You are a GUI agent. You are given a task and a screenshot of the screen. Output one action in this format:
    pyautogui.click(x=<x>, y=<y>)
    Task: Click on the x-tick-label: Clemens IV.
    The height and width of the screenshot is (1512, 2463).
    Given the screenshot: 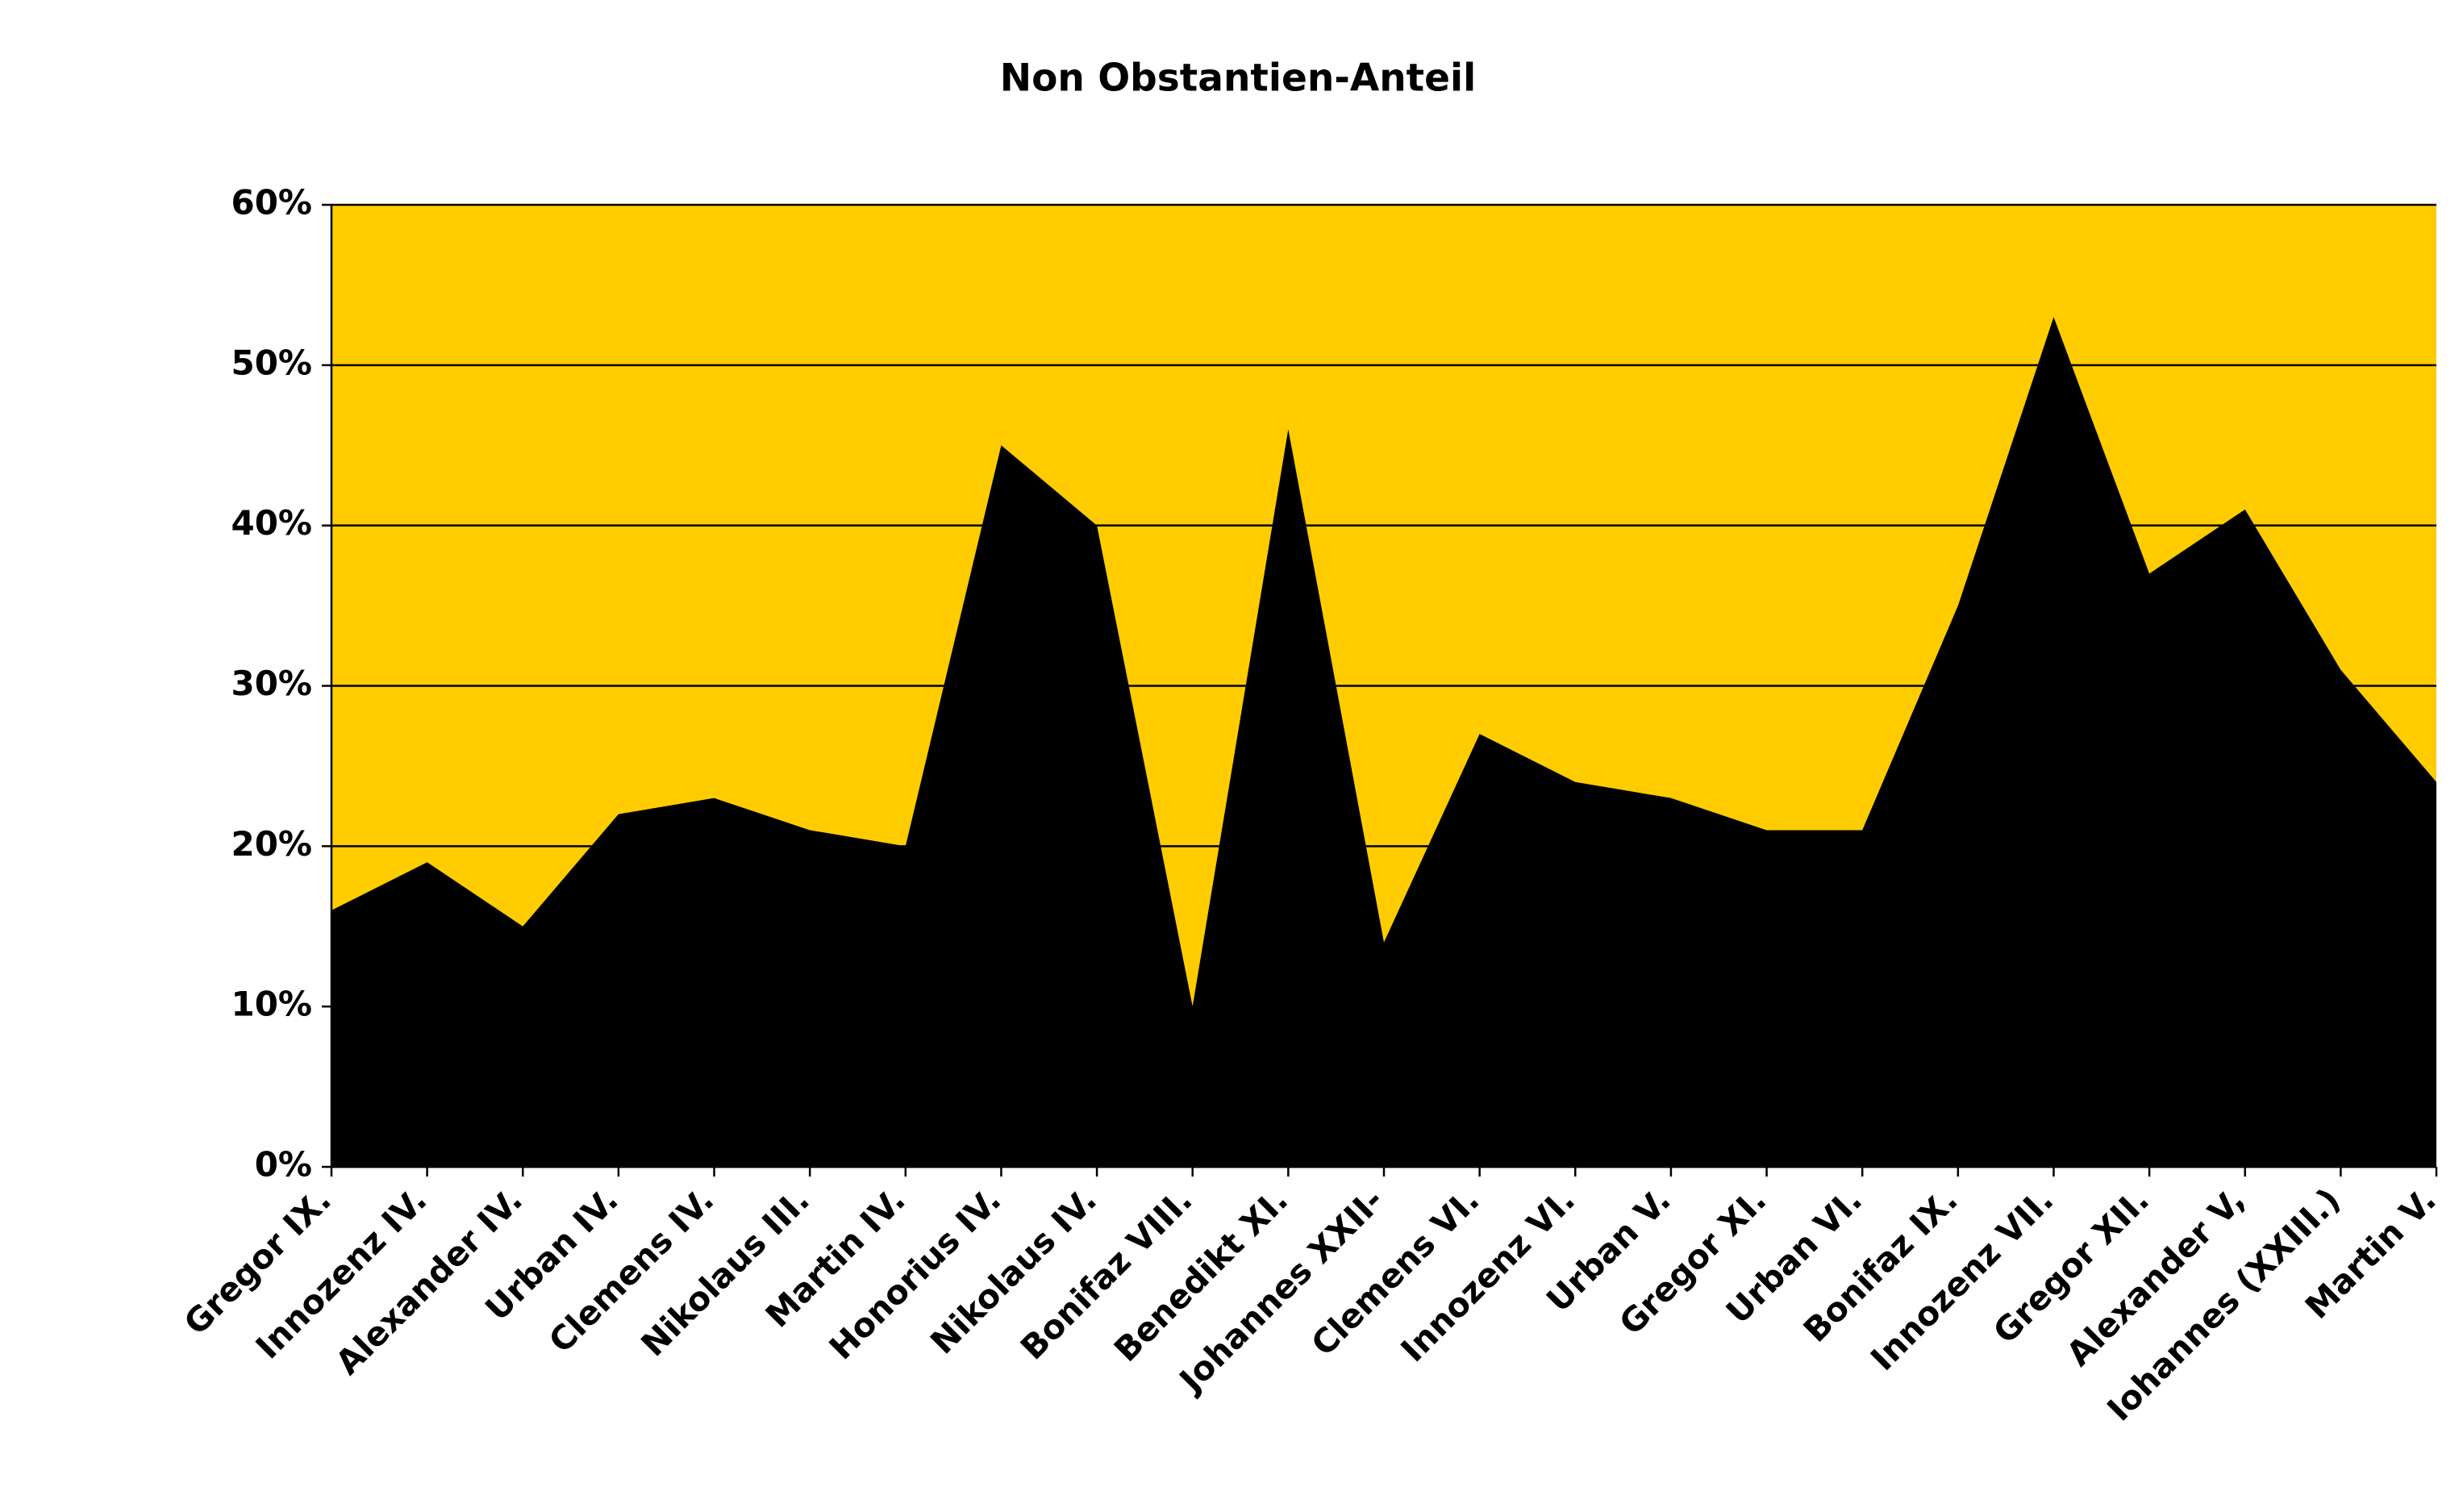 What is the action you would take?
    pyautogui.click(x=631, y=1271)
    